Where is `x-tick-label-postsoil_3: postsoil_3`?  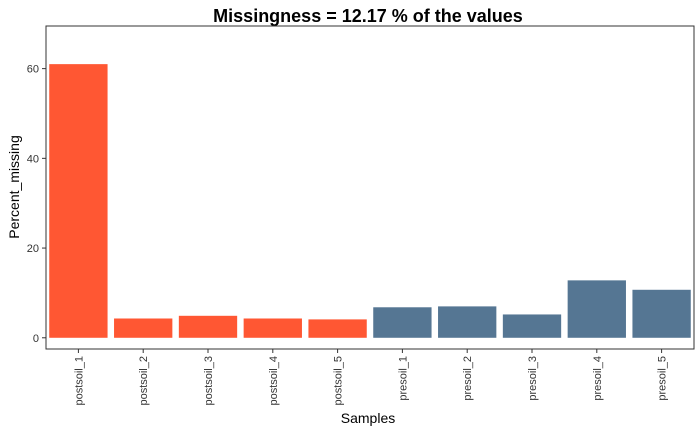 x-tick-label-postsoil_3: postsoil_3 is located at coordinates (209, 381).